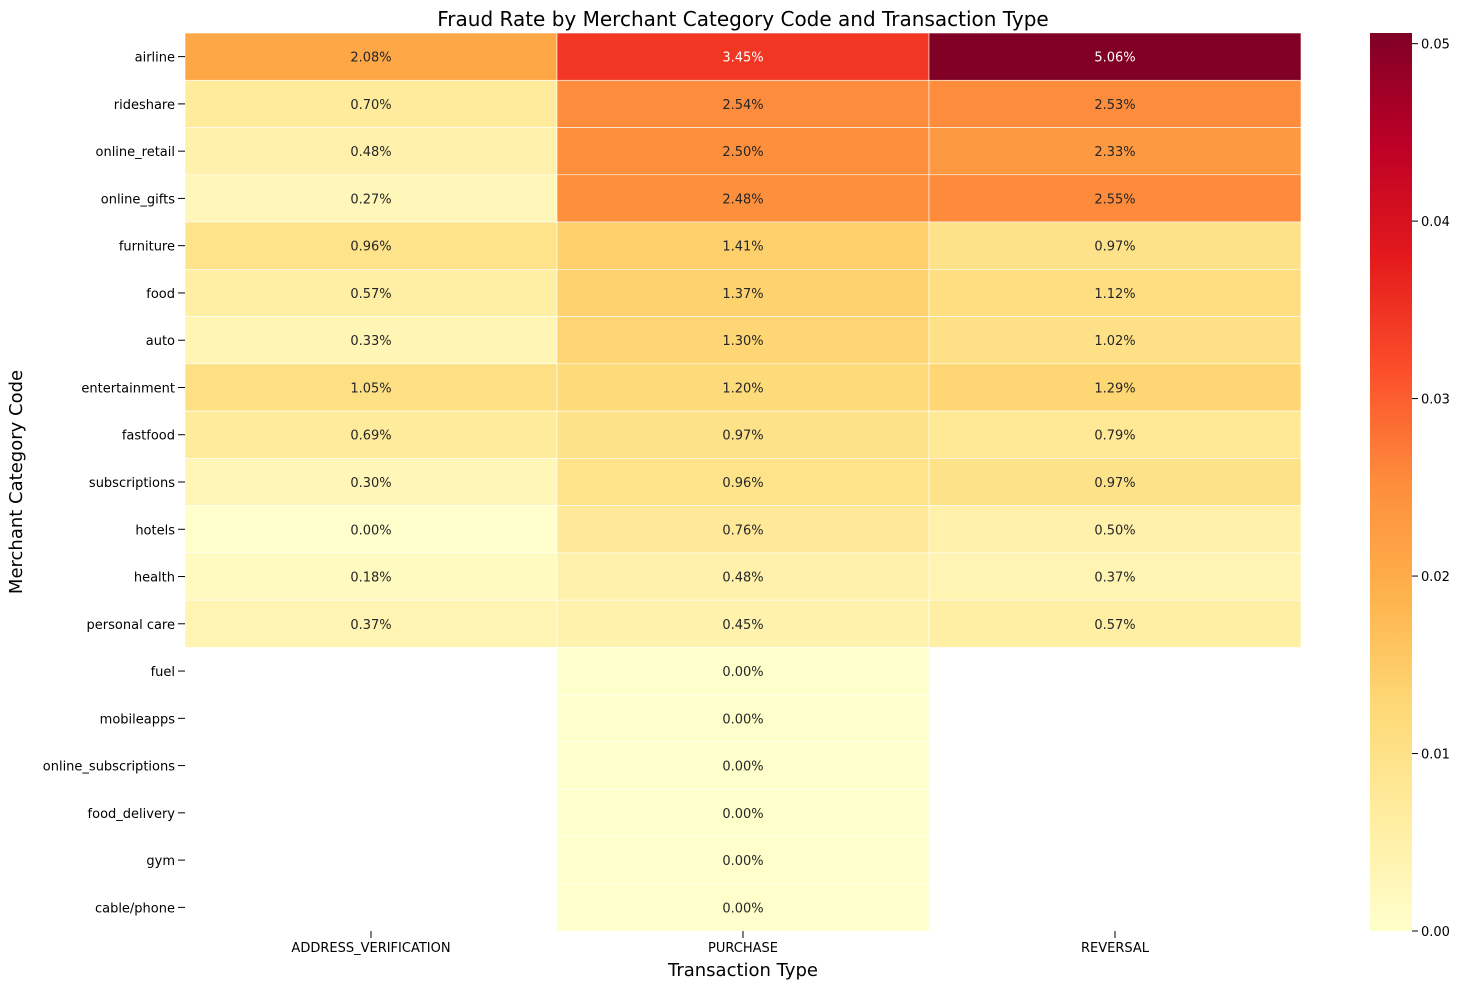 This screenshot has height=989, width=1466. I want to click on cell-value-label: 1.20%, so click(742, 388).